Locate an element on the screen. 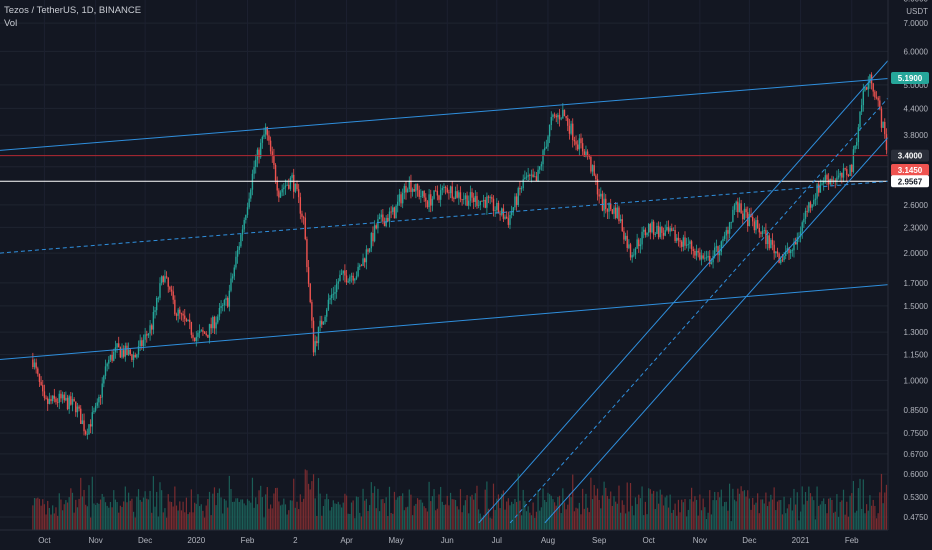  price-axis is located at coordinates (910, 275).